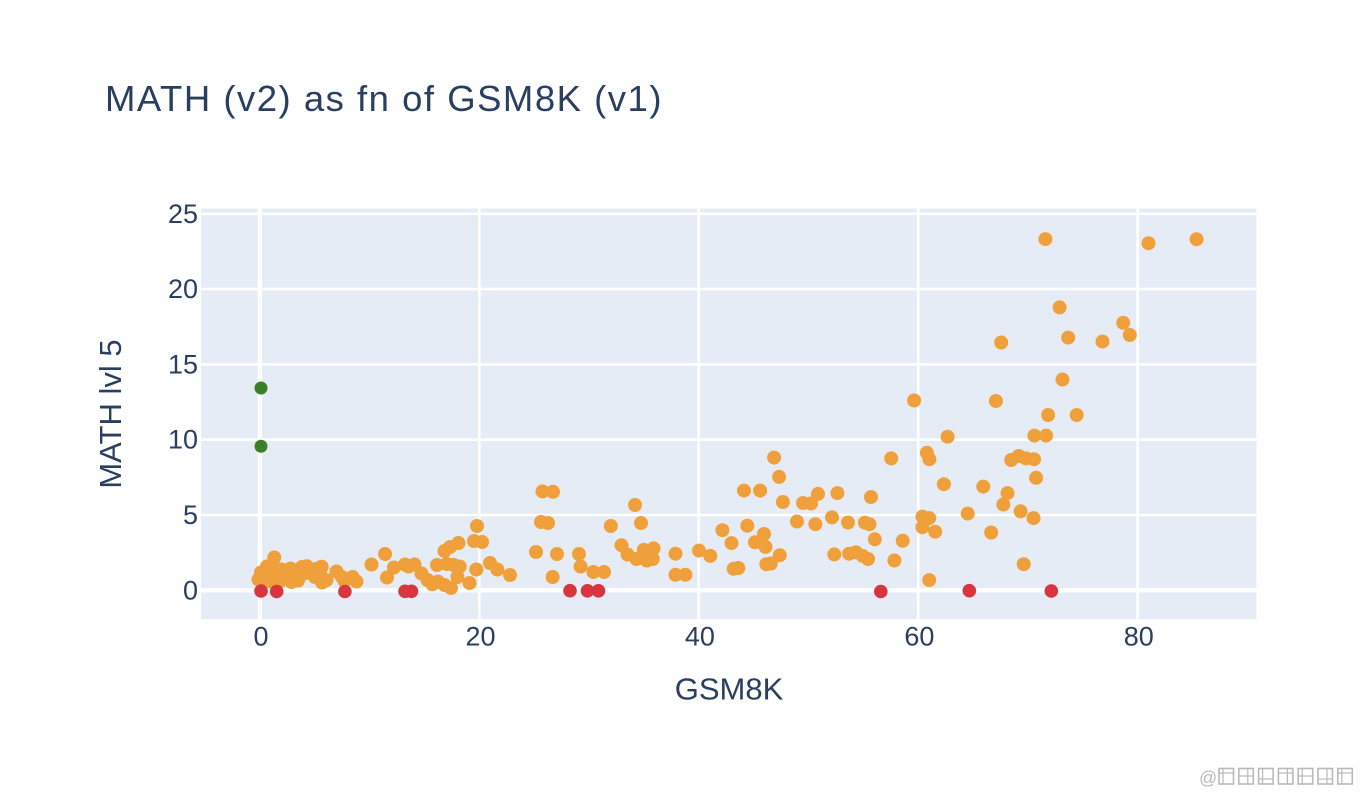  What do you see at coordinates (384, 98) in the screenshot?
I see `svg-text: MATH (v2) as fn of GSM8K (v1)` at bounding box center [384, 98].